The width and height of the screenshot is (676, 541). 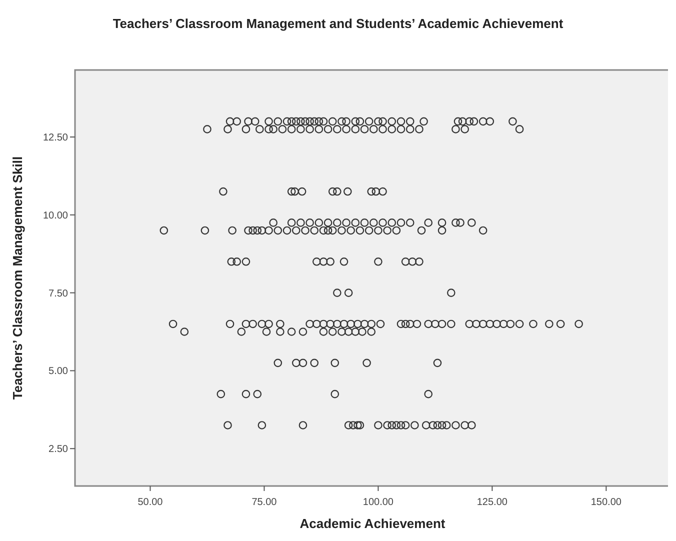 I want to click on y-tick-label: 2.50, so click(x=58, y=450).